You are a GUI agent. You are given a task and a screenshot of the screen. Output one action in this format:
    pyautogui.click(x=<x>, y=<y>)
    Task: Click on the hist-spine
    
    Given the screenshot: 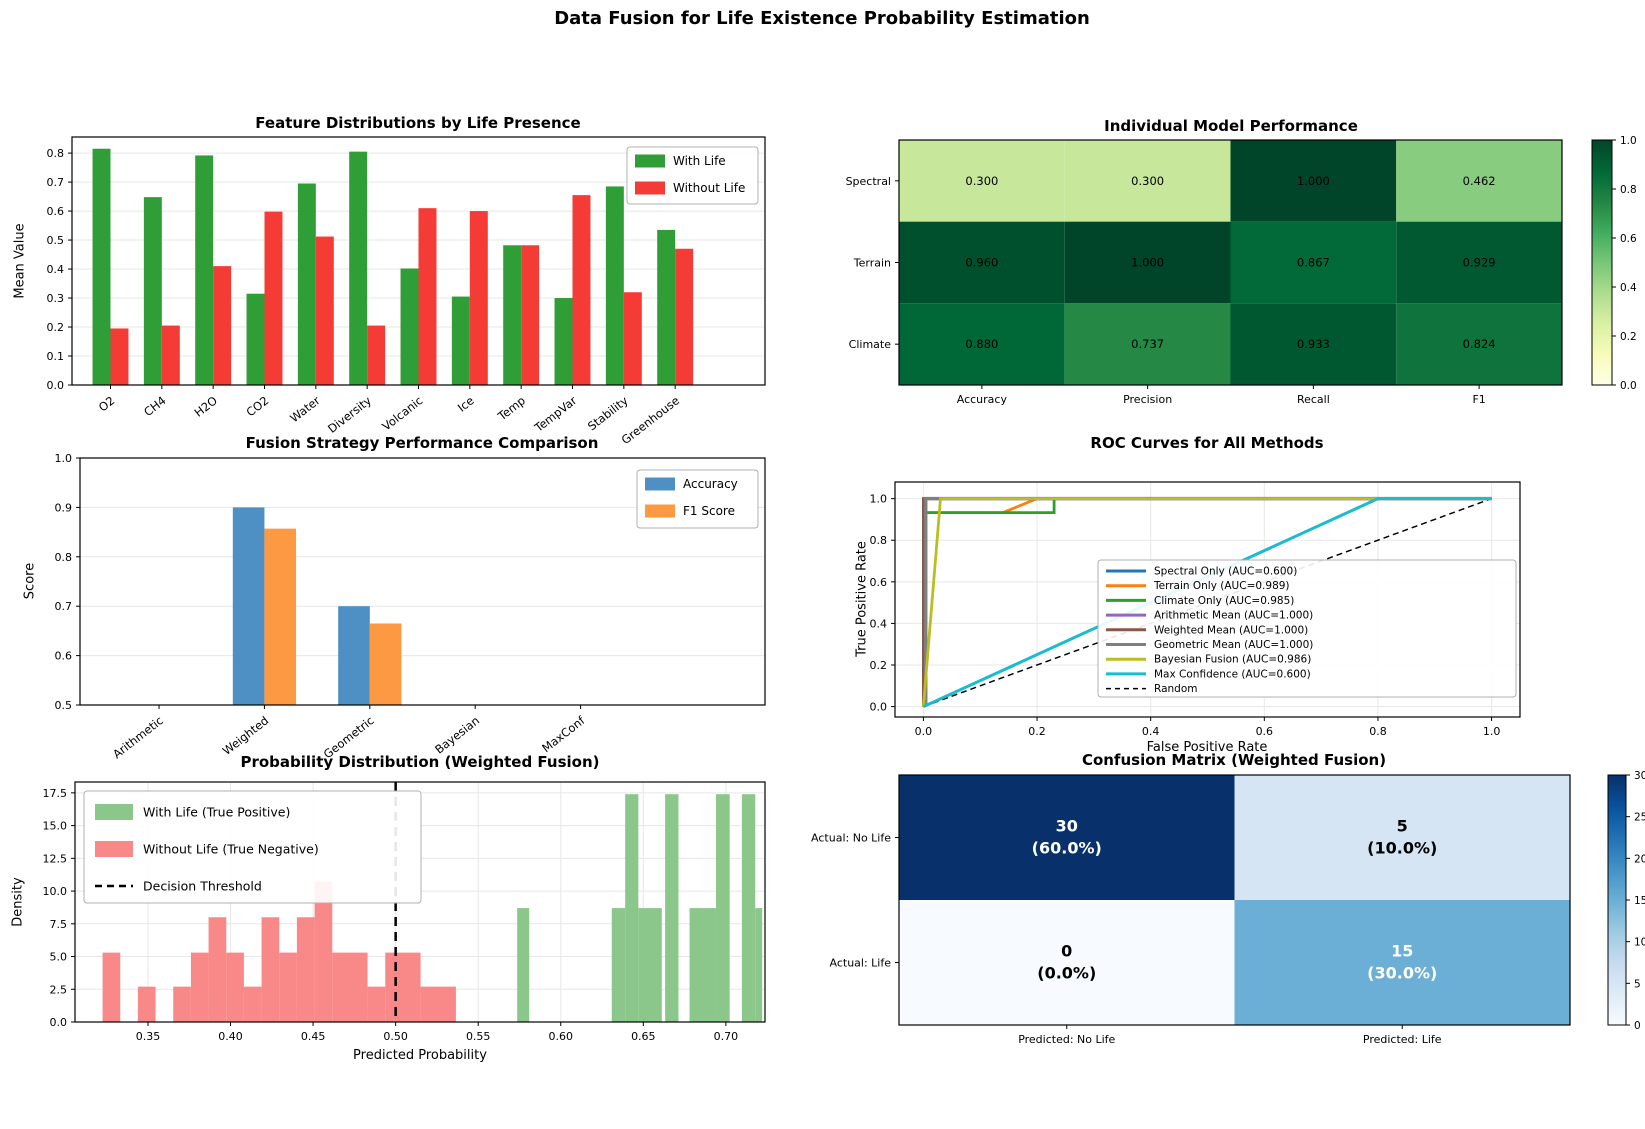 What is the action you would take?
    pyautogui.click(x=420, y=902)
    